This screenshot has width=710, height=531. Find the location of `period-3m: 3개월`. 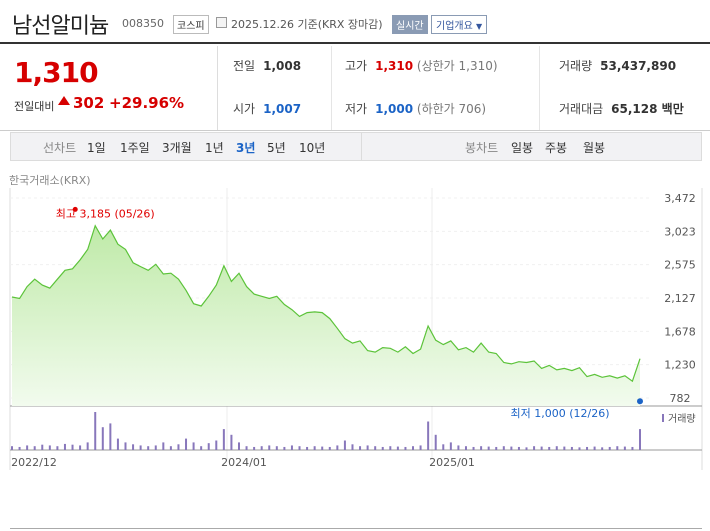

period-3m: 3개월 is located at coordinates (177, 148).